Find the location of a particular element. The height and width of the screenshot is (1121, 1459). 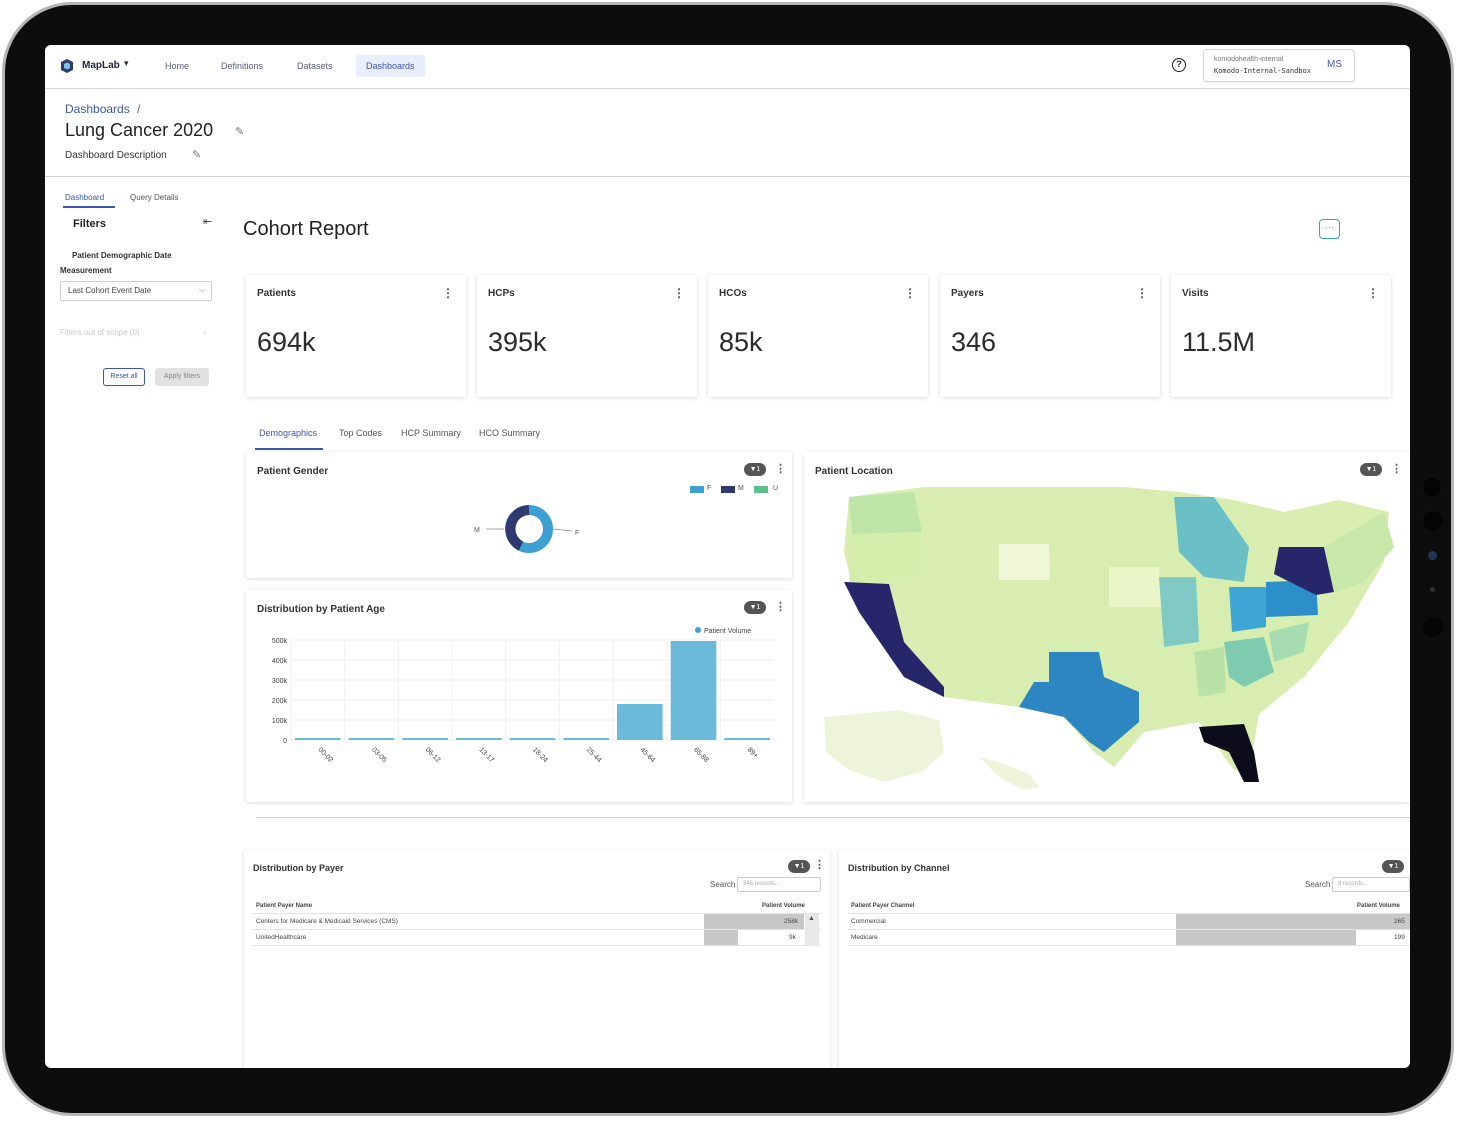

column-header: Patient Payer Channel is located at coordinates (883, 906).